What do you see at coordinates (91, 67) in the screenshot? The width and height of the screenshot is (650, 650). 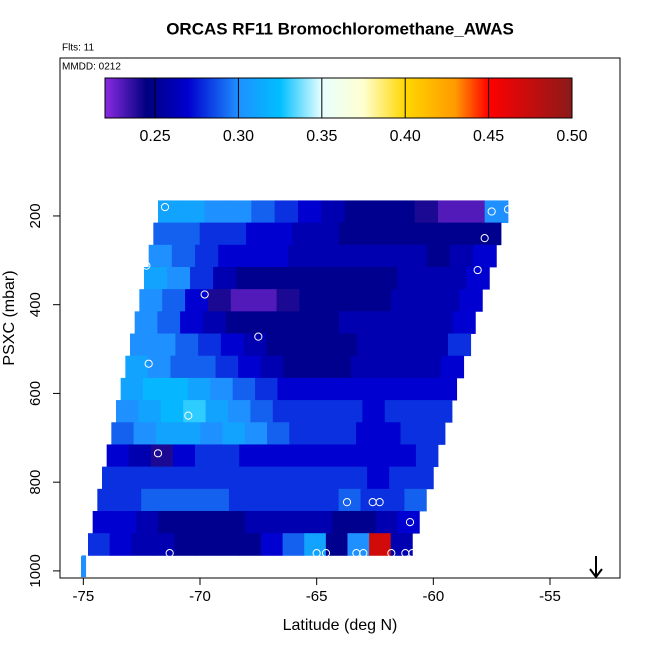 I see `date-label: MMDD: 0212` at bounding box center [91, 67].